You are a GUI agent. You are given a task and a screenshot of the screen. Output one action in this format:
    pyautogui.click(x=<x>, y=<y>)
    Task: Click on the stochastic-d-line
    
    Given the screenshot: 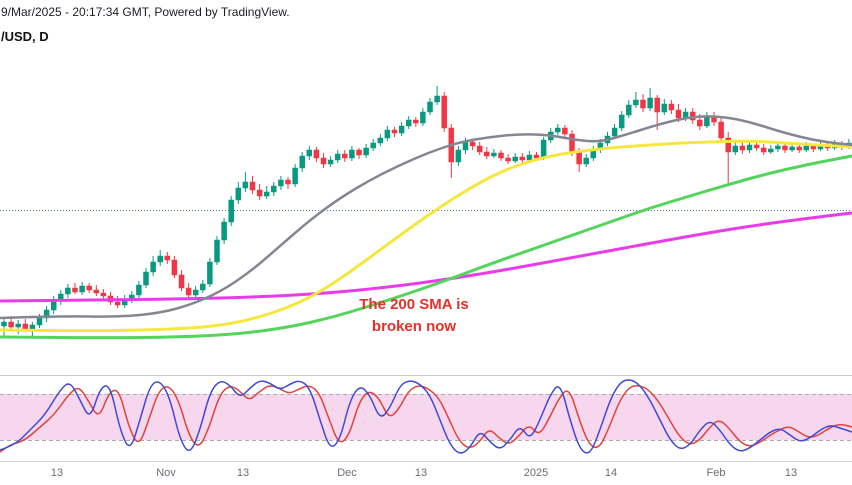 What is the action you would take?
    pyautogui.click(x=426, y=418)
    